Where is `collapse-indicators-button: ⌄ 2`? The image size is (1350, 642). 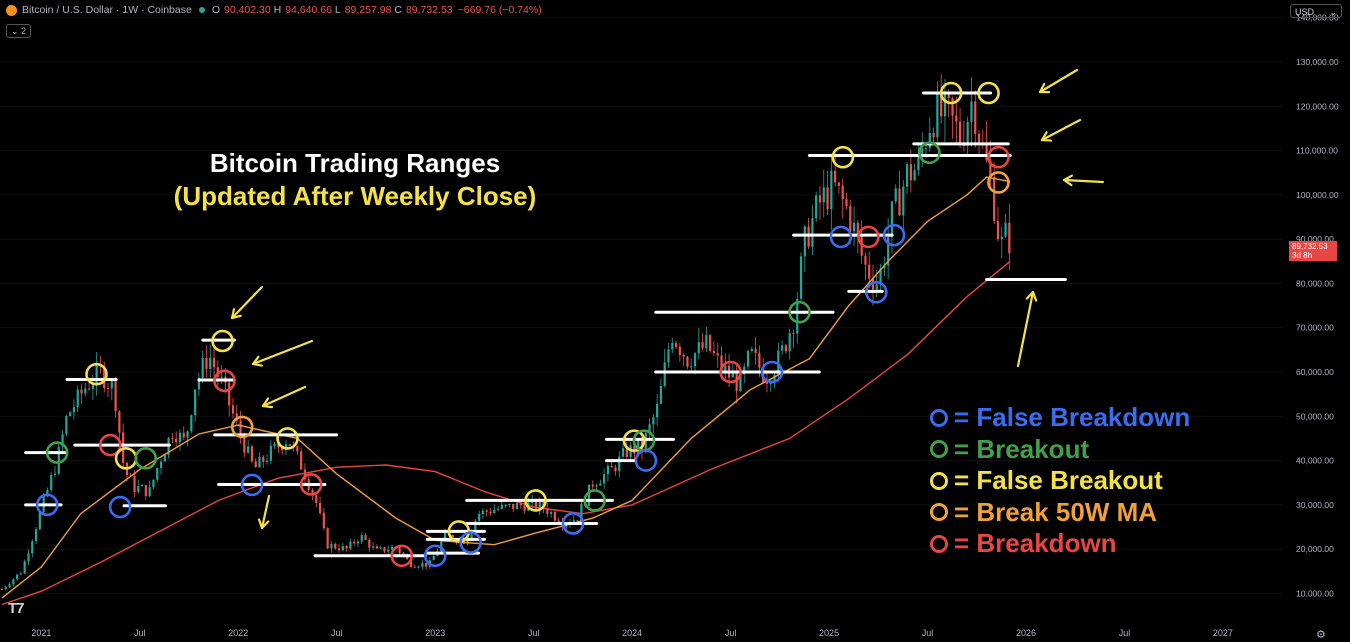 collapse-indicators-button: ⌄ 2 is located at coordinates (19, 31).